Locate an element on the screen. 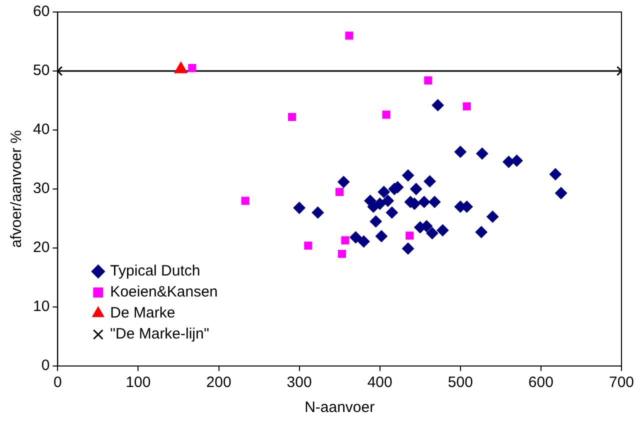 This screenshot has height=423, width=637. x-tick-label: 100 is located at coordinates (138, 383).